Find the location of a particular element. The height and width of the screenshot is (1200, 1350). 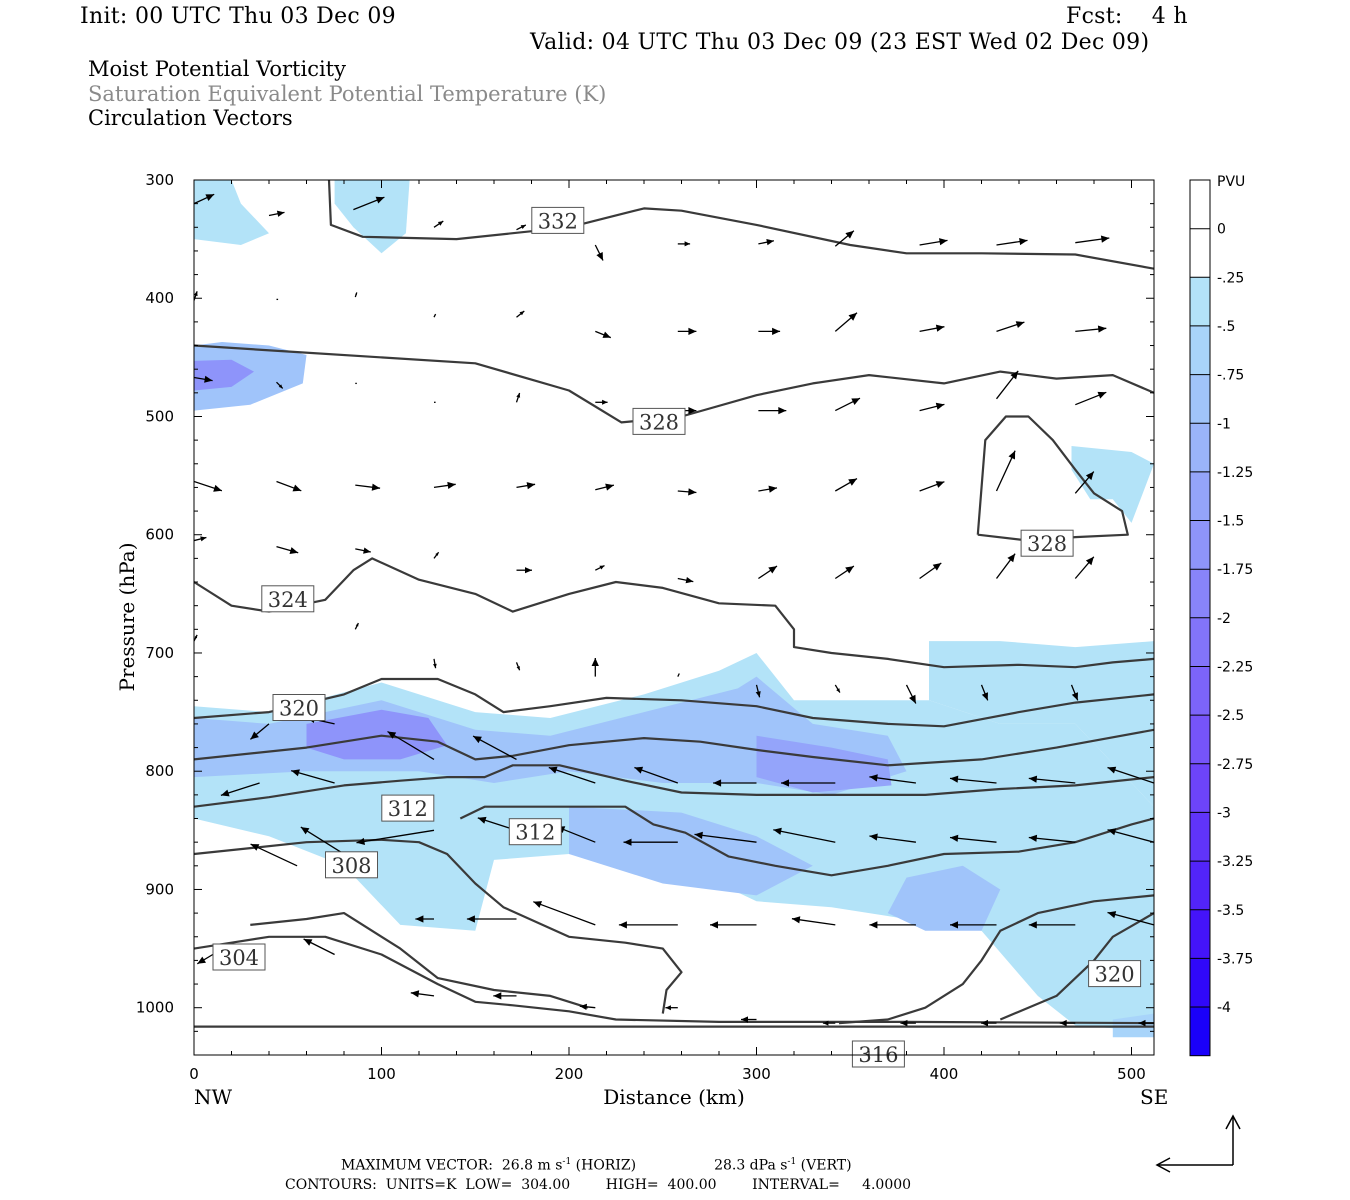

x-tick-label: 400 is located at coordinates (944, 1074).